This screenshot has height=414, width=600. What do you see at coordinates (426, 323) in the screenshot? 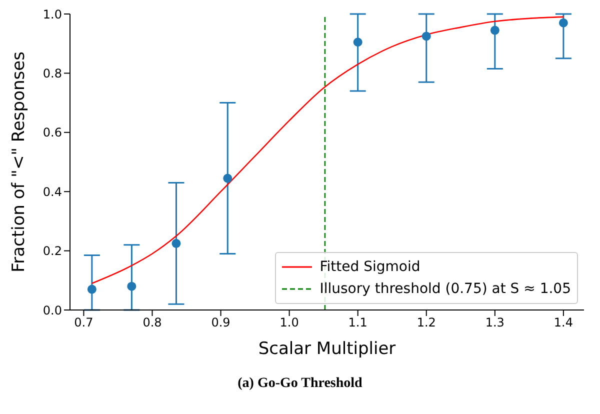
I see `x-tick-label: 1.2` at bounding box center [426, 323].